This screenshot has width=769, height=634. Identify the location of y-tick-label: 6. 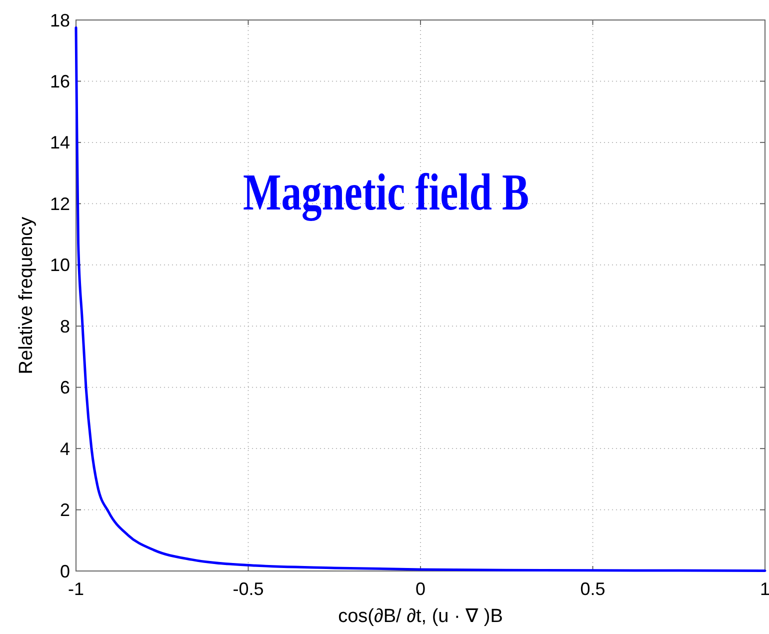
(65, 388).